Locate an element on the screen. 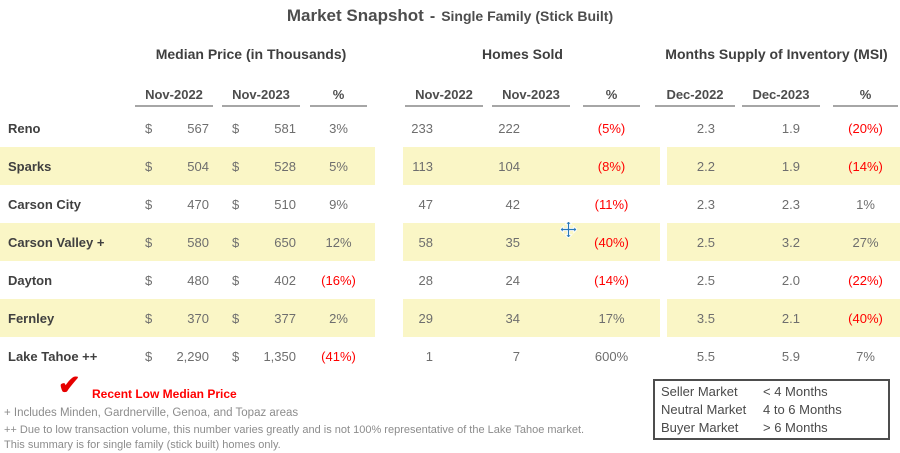 This screenshot has width=900, height=453. homes-sold-2022-value: 1 is located at coordinates (429, 356).